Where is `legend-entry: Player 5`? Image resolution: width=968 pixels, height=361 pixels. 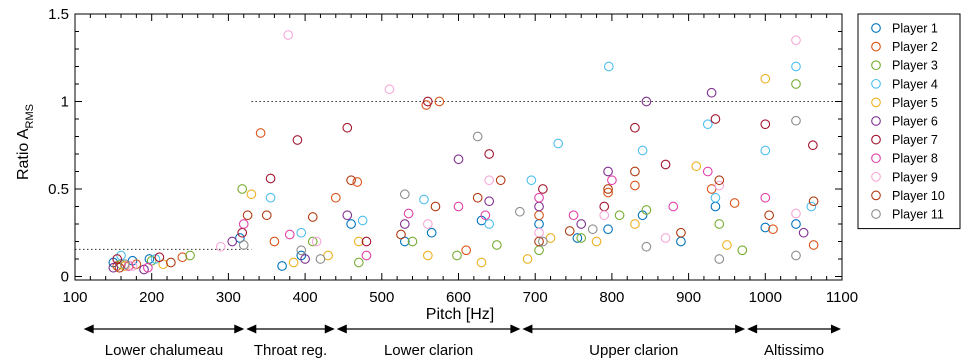
legend-entry: Player 5 is located at coordinates (904, 103).